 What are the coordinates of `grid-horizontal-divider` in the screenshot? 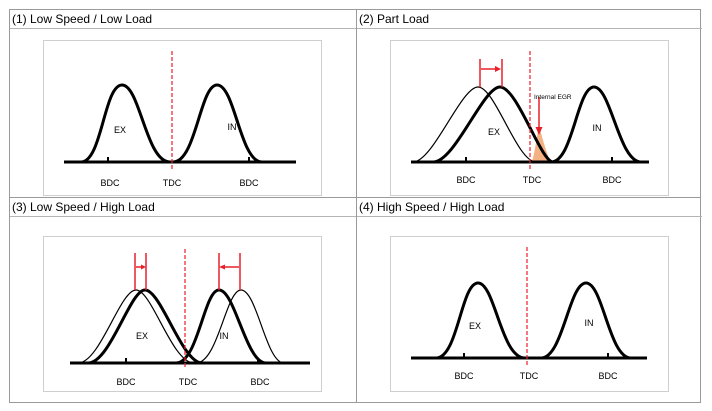 It's located at (355, 197).